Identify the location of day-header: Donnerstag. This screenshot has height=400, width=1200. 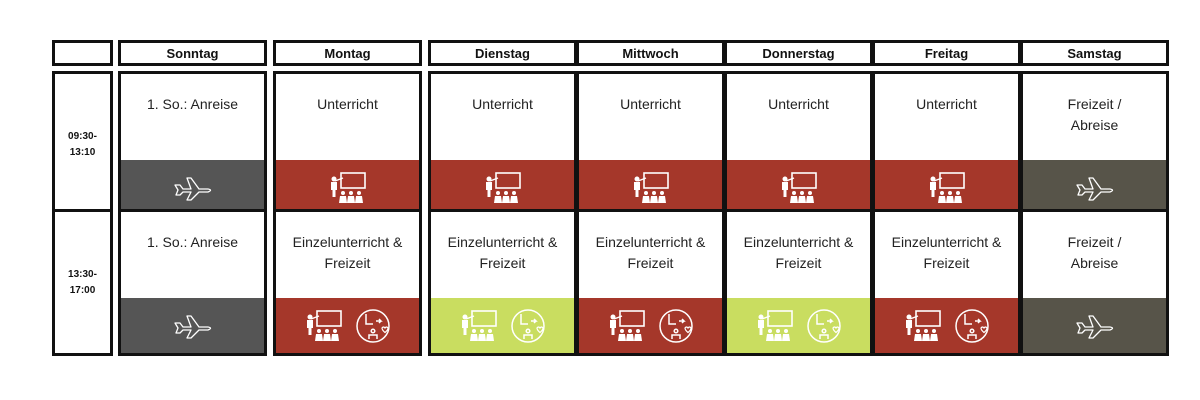
(798, 53).